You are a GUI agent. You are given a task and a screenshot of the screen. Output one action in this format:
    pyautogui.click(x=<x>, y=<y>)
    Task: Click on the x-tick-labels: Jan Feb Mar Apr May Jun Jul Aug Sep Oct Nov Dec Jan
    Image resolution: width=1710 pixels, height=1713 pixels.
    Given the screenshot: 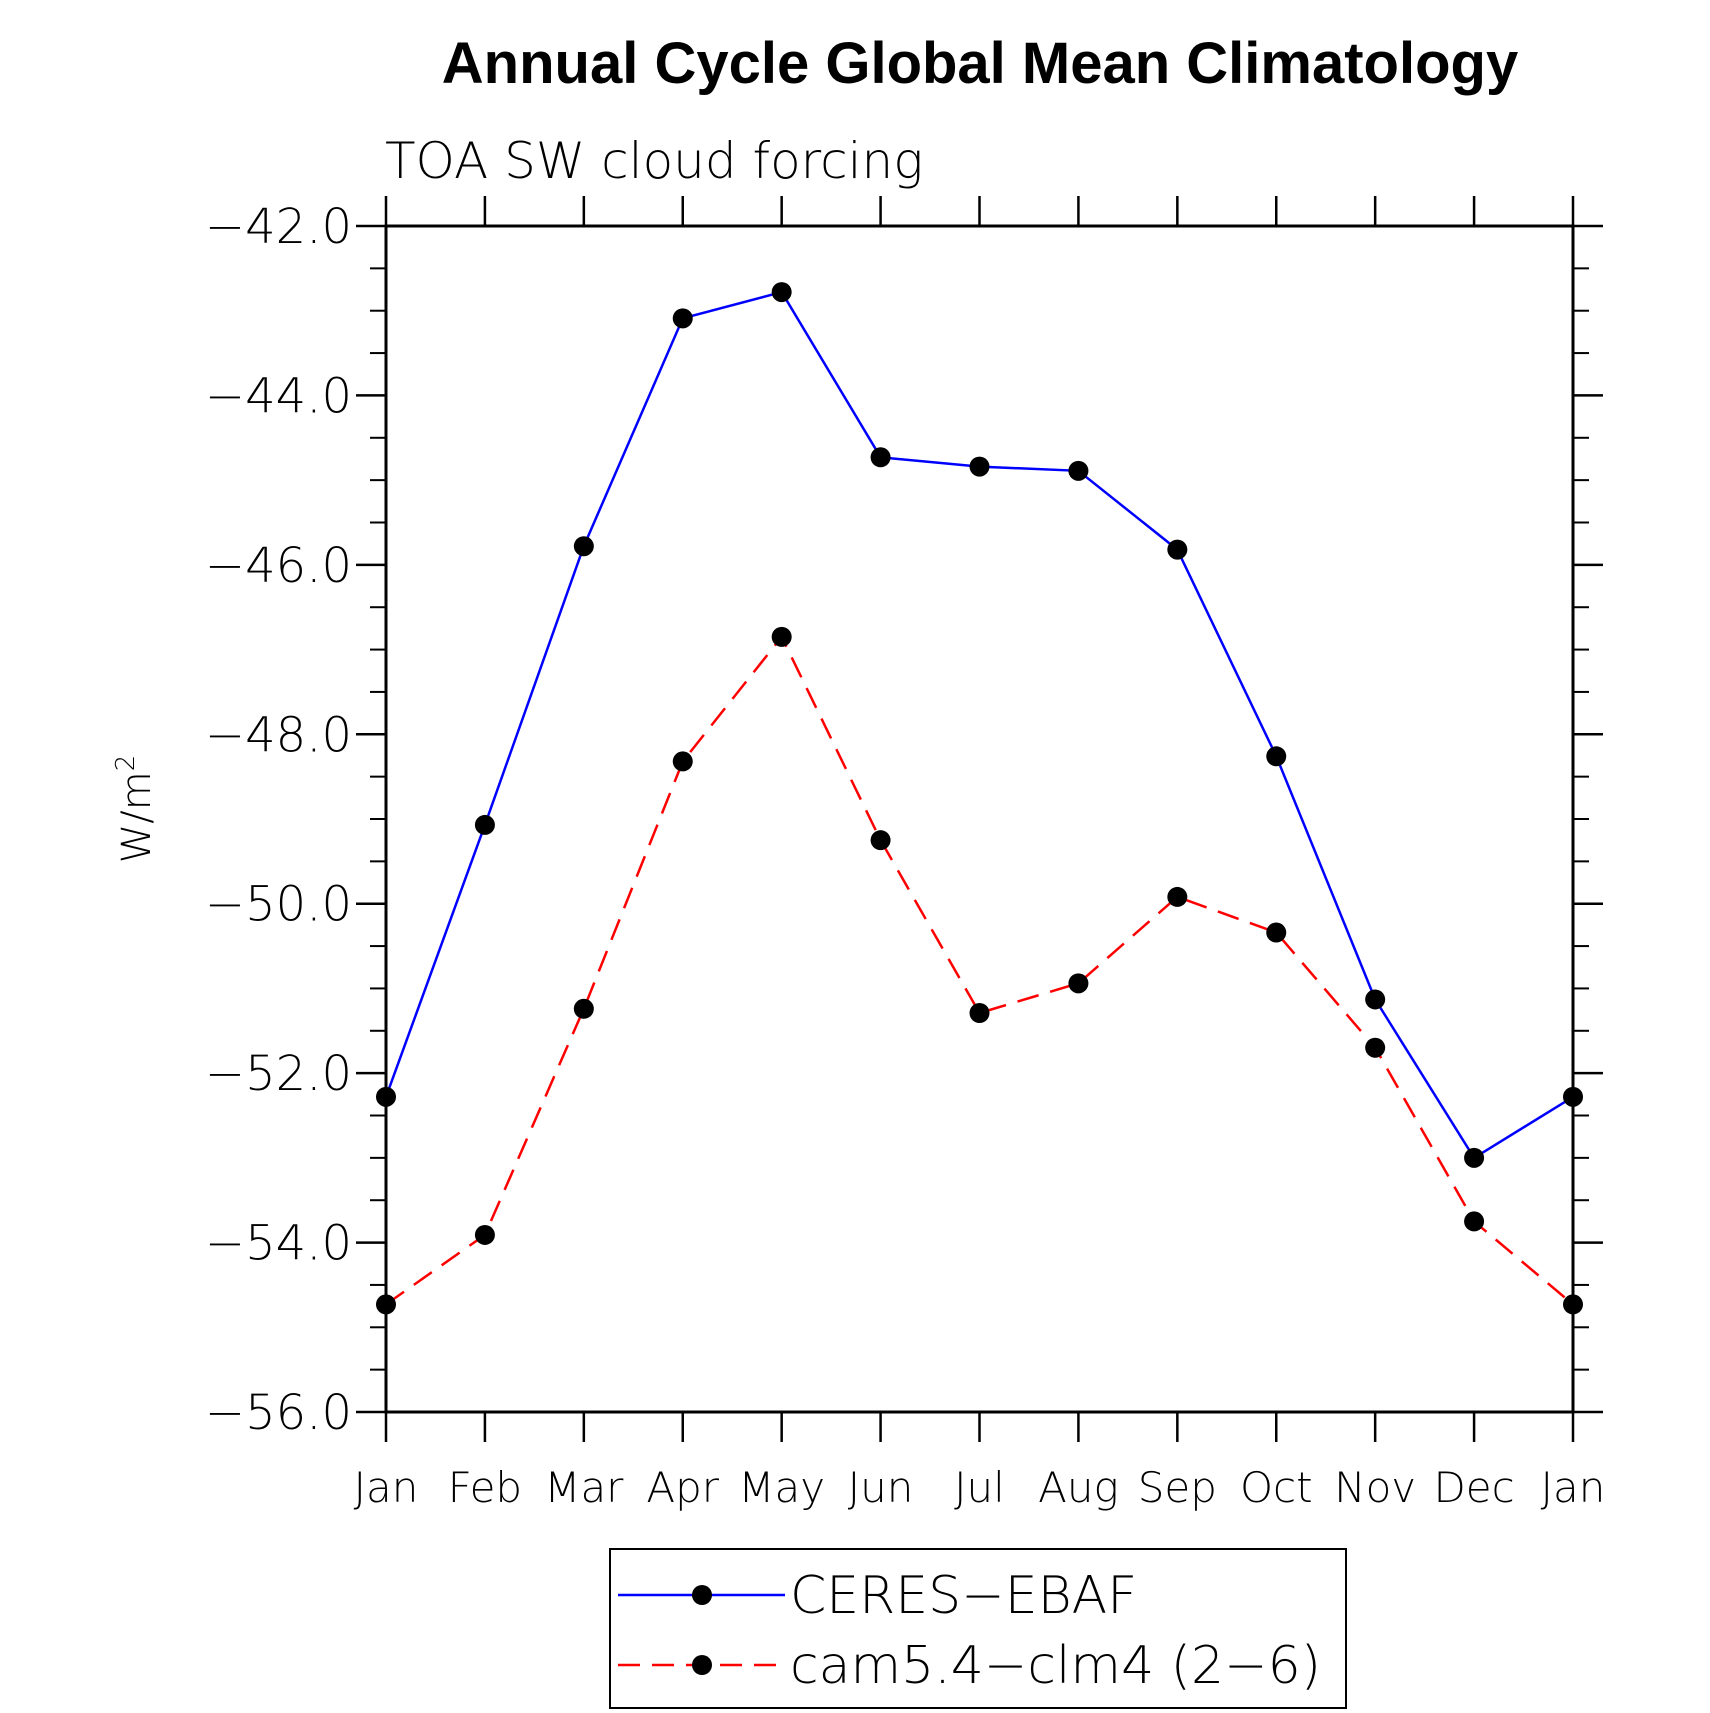 What is the action you would take?
    pyautogui.click(x=980, y=1487)
    